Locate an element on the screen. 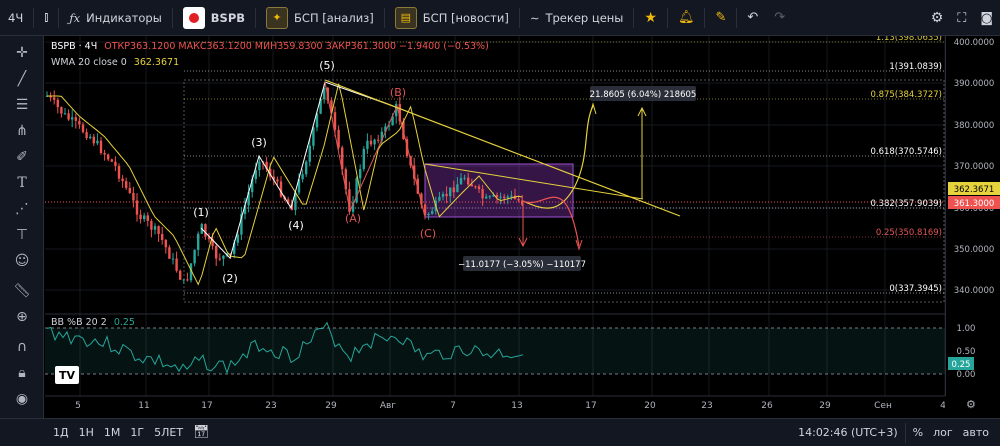 The height and width of the screenshot is (446, 1000). brush-icon: ✐ is located at coordinates (22, 157).